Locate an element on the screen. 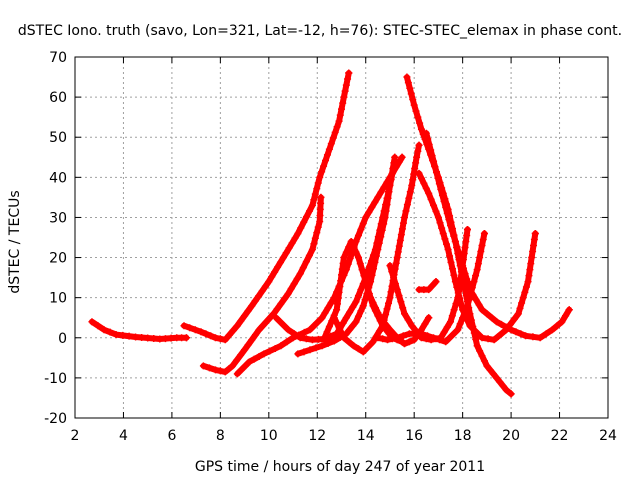 The image size is (640, 480). y-tick-label: 0 is located at coordinates (62, 339).